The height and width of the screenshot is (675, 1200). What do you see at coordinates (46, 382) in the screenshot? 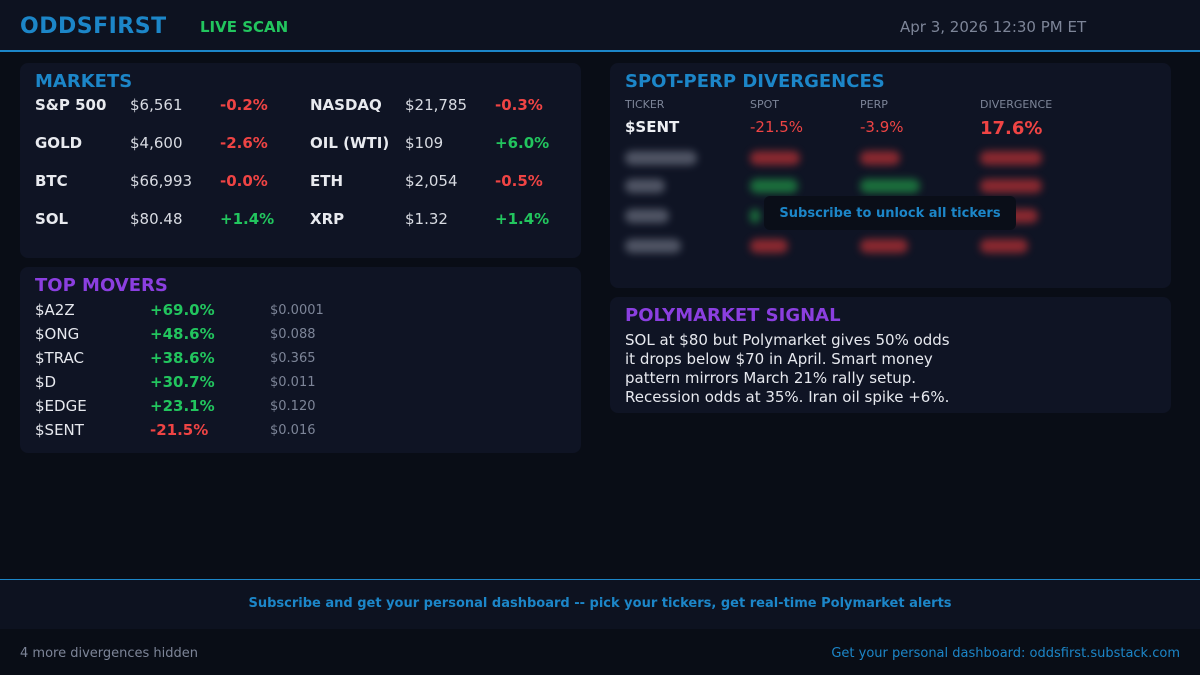
I see `mover-ticker: $D` at bounding box center [46, 382].